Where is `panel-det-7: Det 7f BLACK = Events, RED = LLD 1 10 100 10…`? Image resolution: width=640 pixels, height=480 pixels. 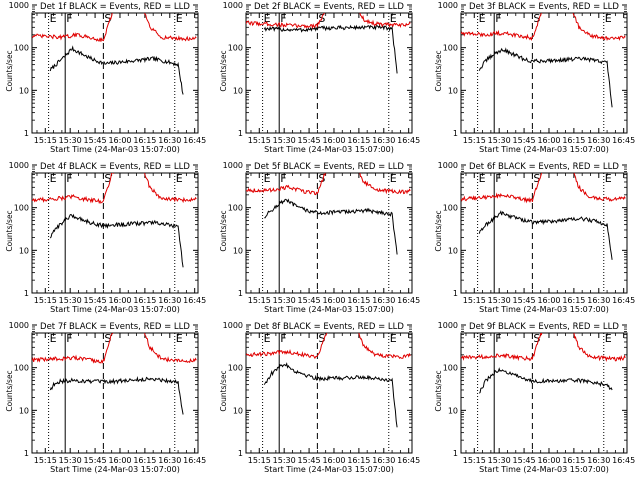
panel-det-7: Det 7f BLACK = Events, RED = LLD 1 10 100 10… is located at coordinates (105, 397).